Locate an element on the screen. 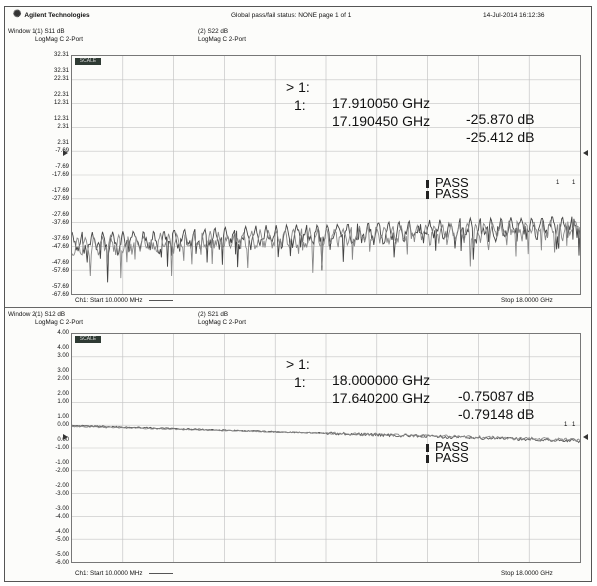  y-tick-label: 32.31 is located at coordinates (61, 71).